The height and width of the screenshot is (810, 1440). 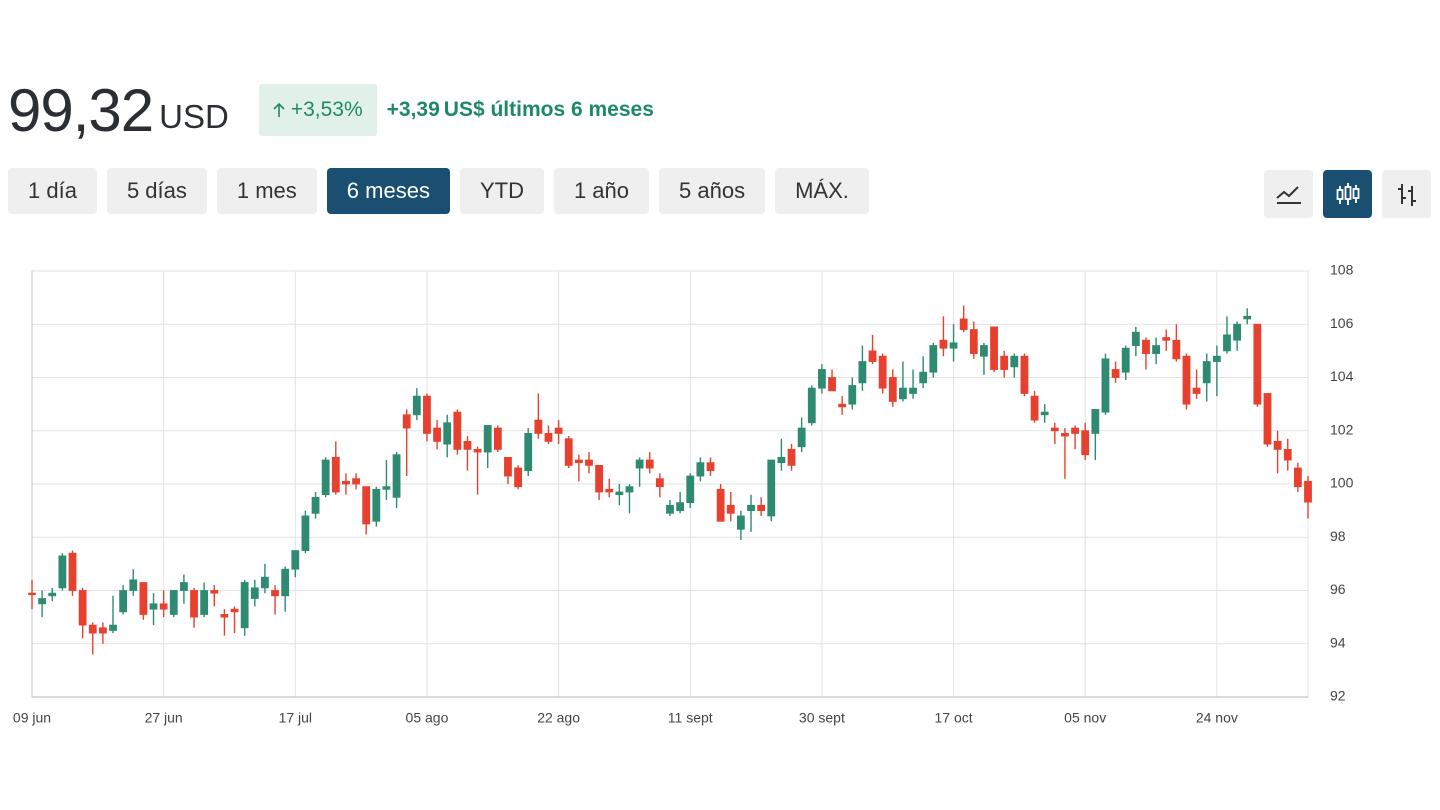 I want to click on x-tick-label: 05 ago, so click(x=427, y=718).